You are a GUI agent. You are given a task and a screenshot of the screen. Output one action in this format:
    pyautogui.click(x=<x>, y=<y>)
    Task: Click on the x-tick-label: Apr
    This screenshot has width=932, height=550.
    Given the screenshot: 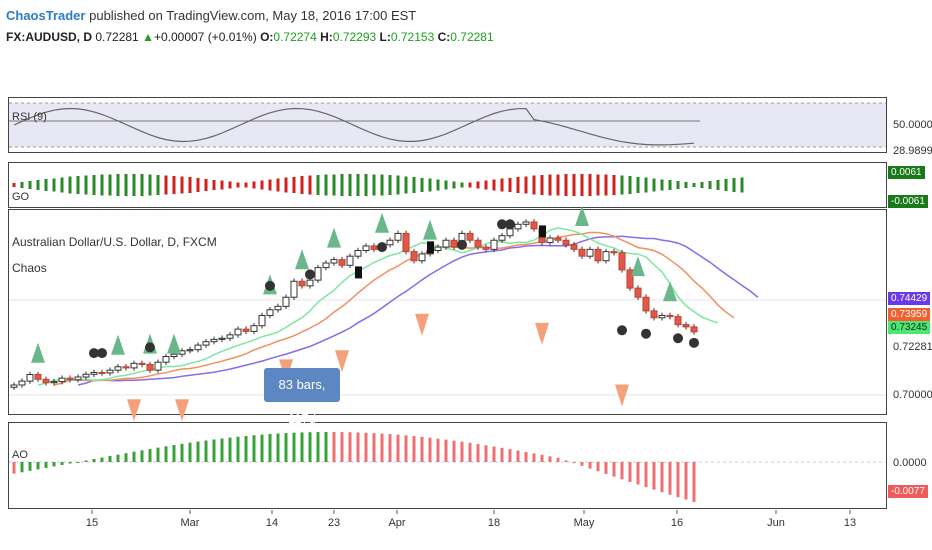 What is the action you would take?
    pyautogui.click(x=396, y=523)
    